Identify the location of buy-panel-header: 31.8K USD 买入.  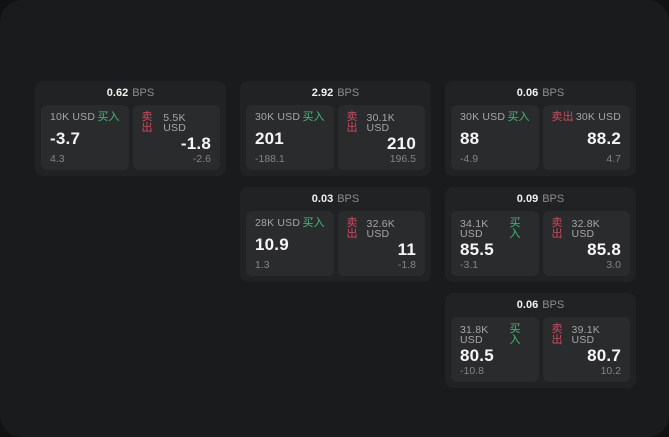
(495, 335).